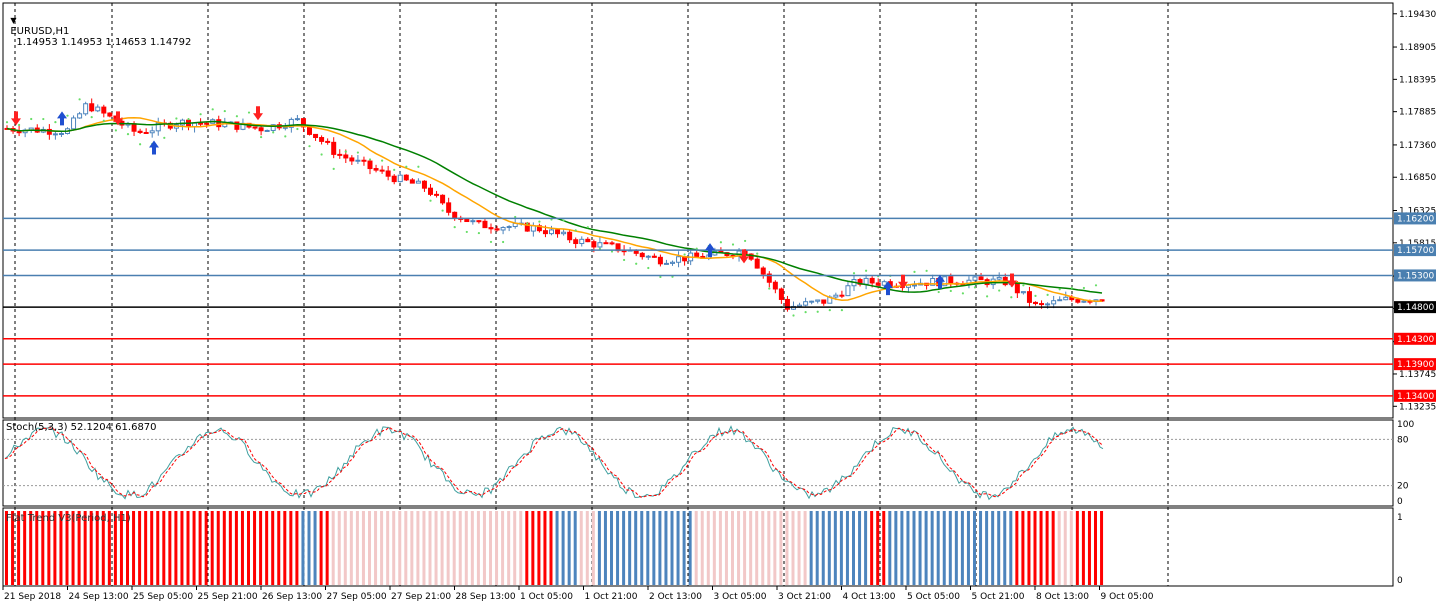 This screenshot has height=611, width=1436. I want to click on time-tick-label: 27 Sep 21:00, so click(421, 597).